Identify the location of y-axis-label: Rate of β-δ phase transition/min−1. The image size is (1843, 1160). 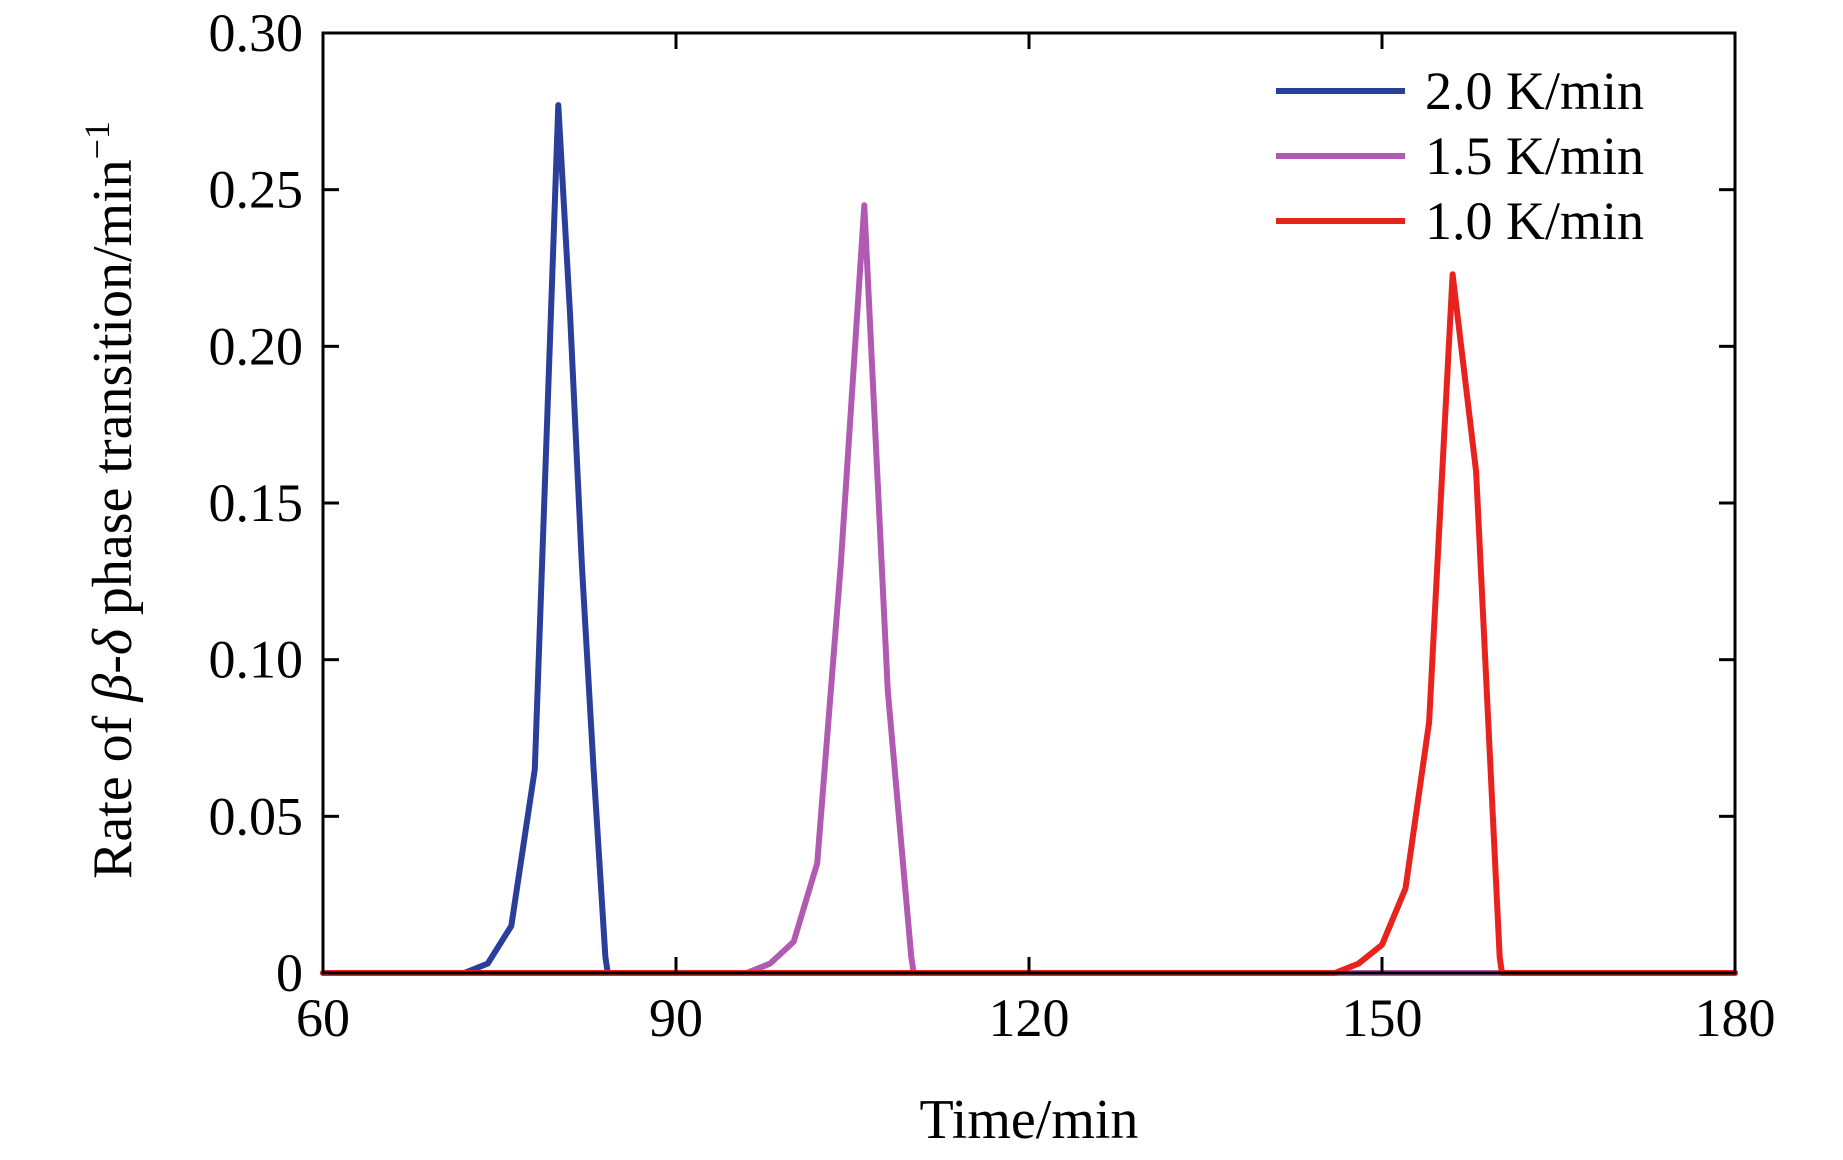
(110, 500).